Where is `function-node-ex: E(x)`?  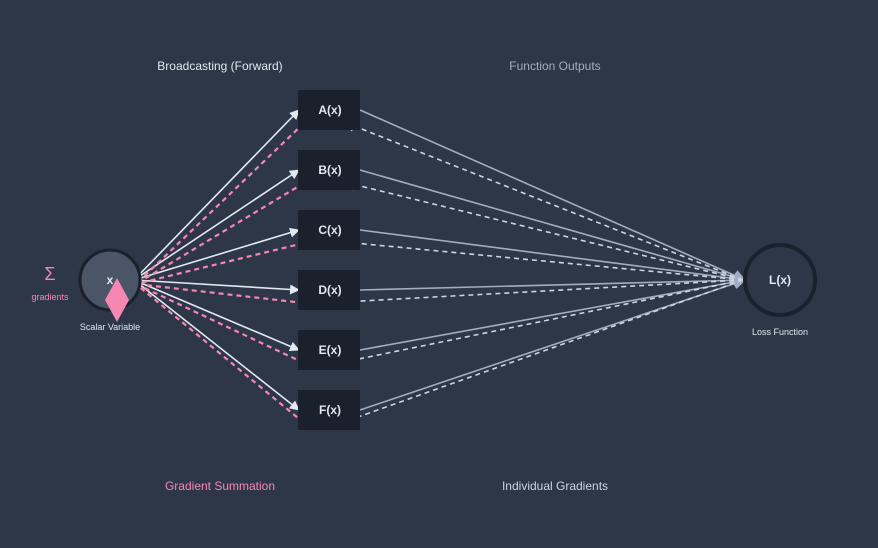 function-node-ex: E(x) is located at coordinates (329, 350).